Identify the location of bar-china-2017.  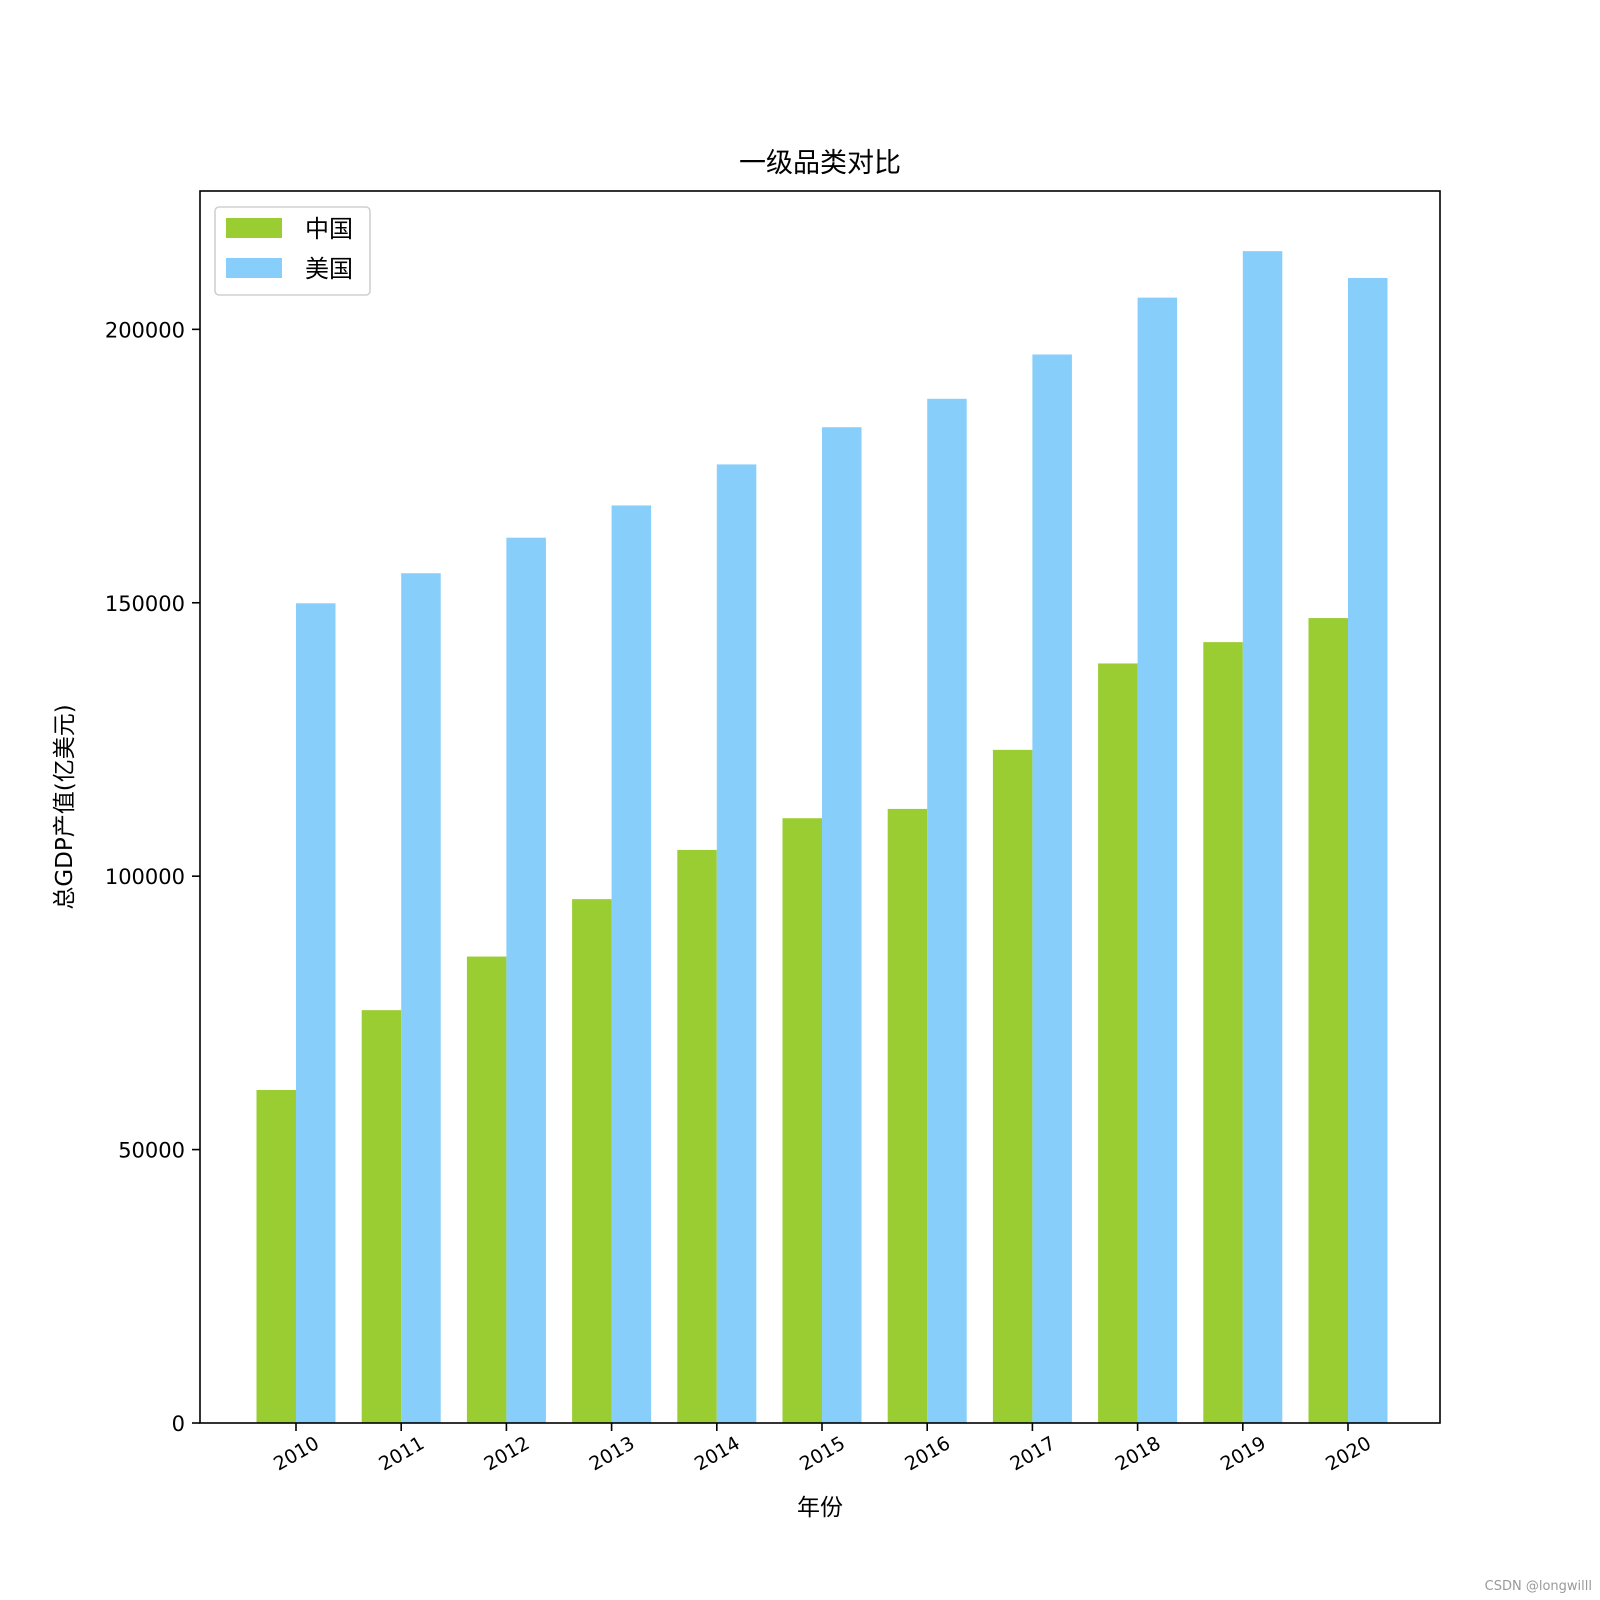
(1012, 1086).